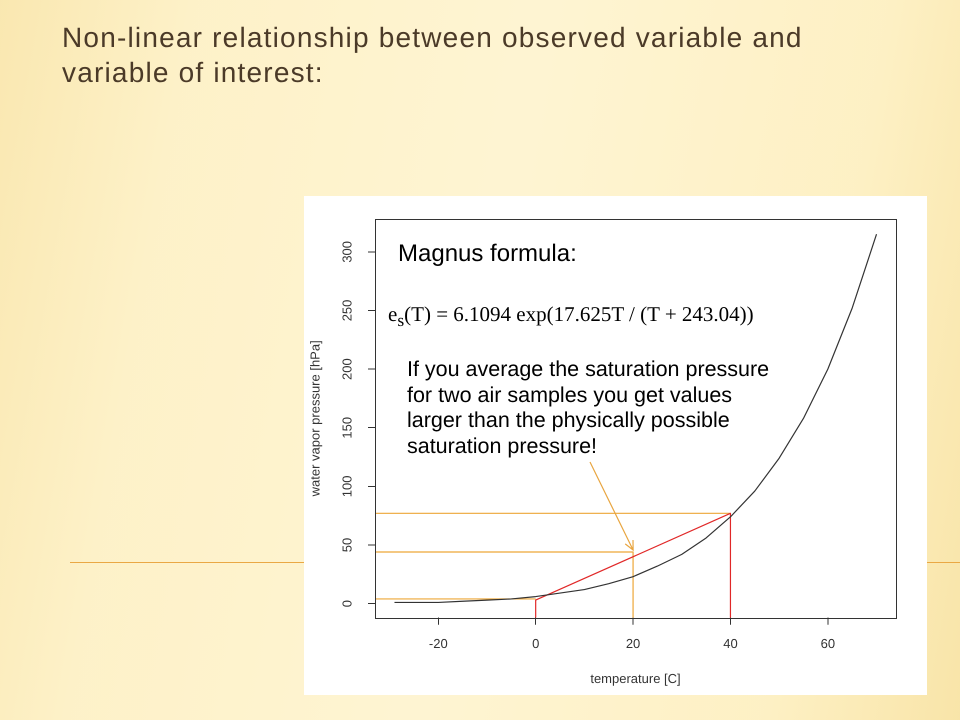 The width and height of the screenshot is (960, 720). I want to click on x-tick-label: 40, so click(730, 644).